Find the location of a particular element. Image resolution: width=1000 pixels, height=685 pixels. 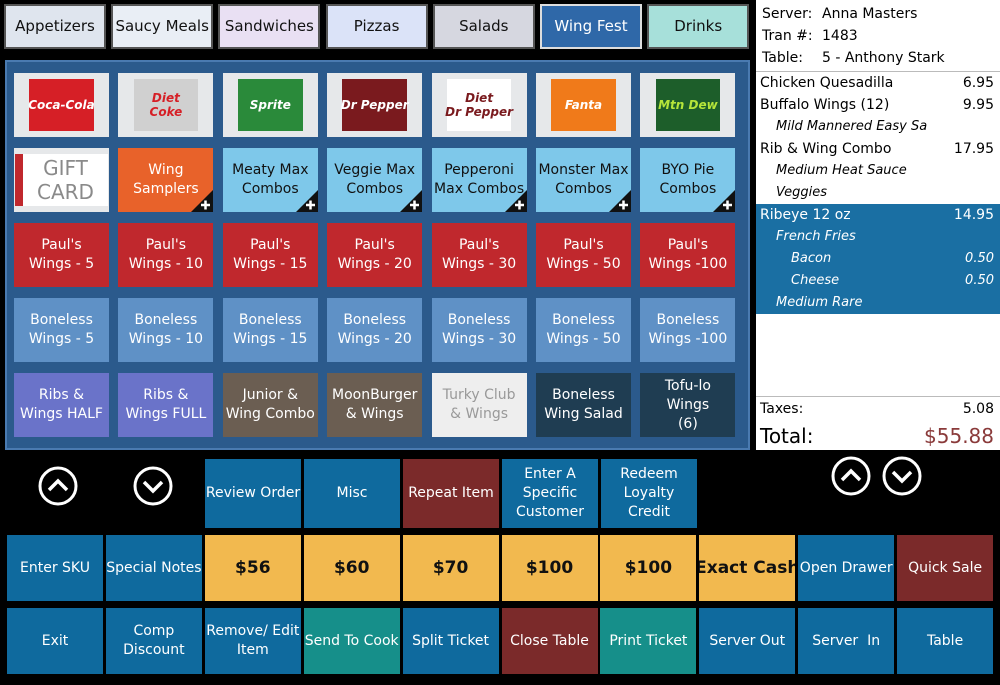

action-button: Comp Discount is located at coordinates (153, 641).